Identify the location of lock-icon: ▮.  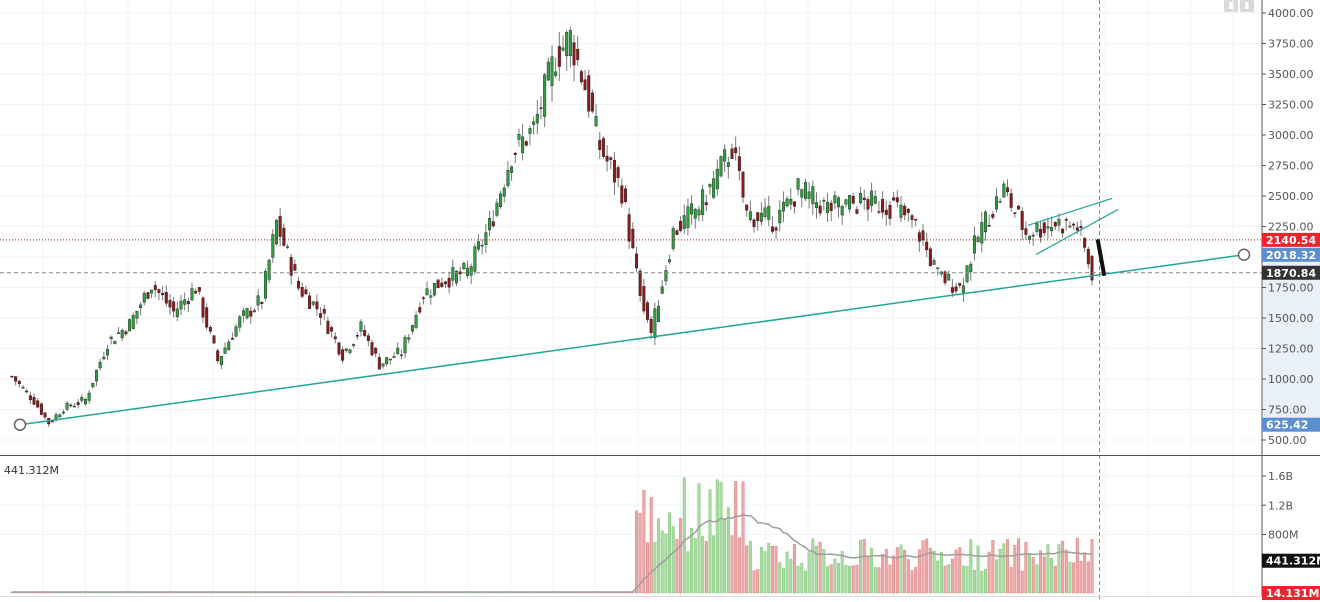
(1231, 6).